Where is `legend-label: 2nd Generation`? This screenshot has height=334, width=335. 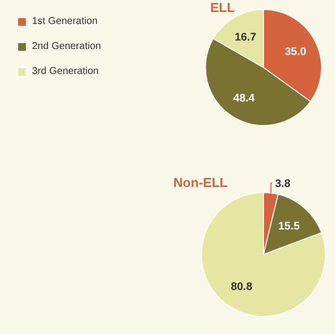
legend-label: 2nd Generation is located at coordinates (66, 46).